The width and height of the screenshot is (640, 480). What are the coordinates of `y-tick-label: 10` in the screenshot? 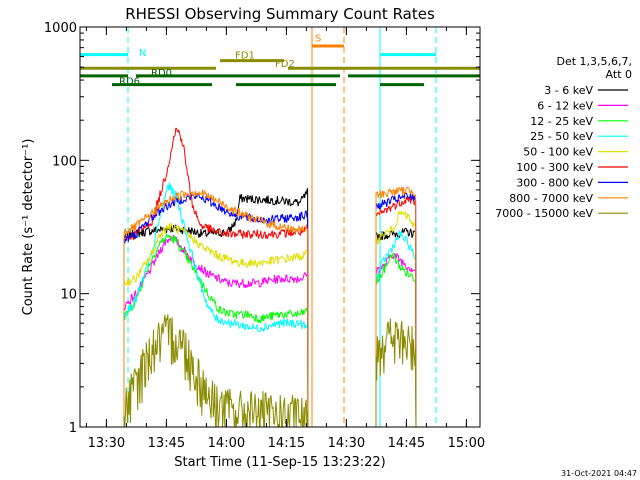 It's located at (68, 295).